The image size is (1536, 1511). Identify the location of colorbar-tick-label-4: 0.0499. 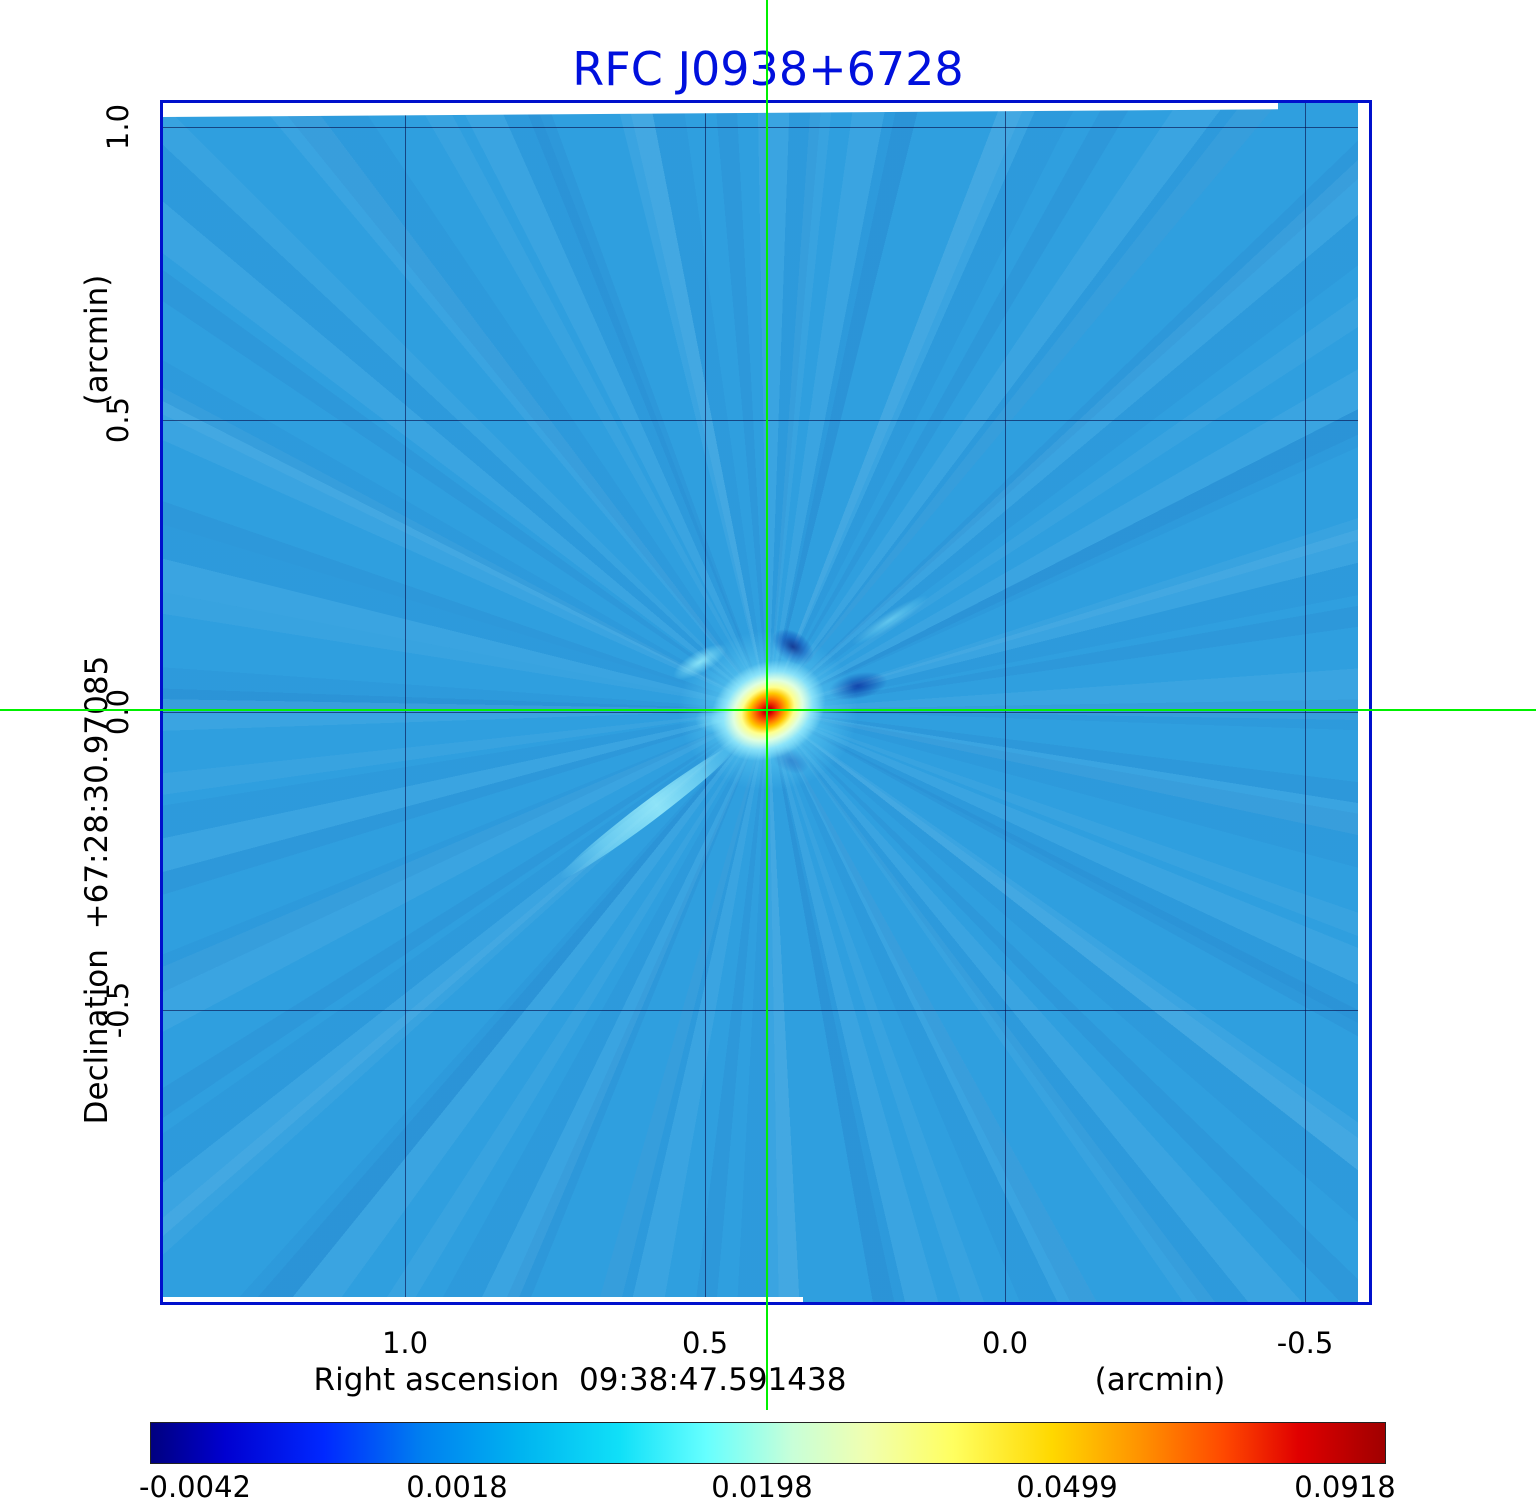
(1067, 1487).